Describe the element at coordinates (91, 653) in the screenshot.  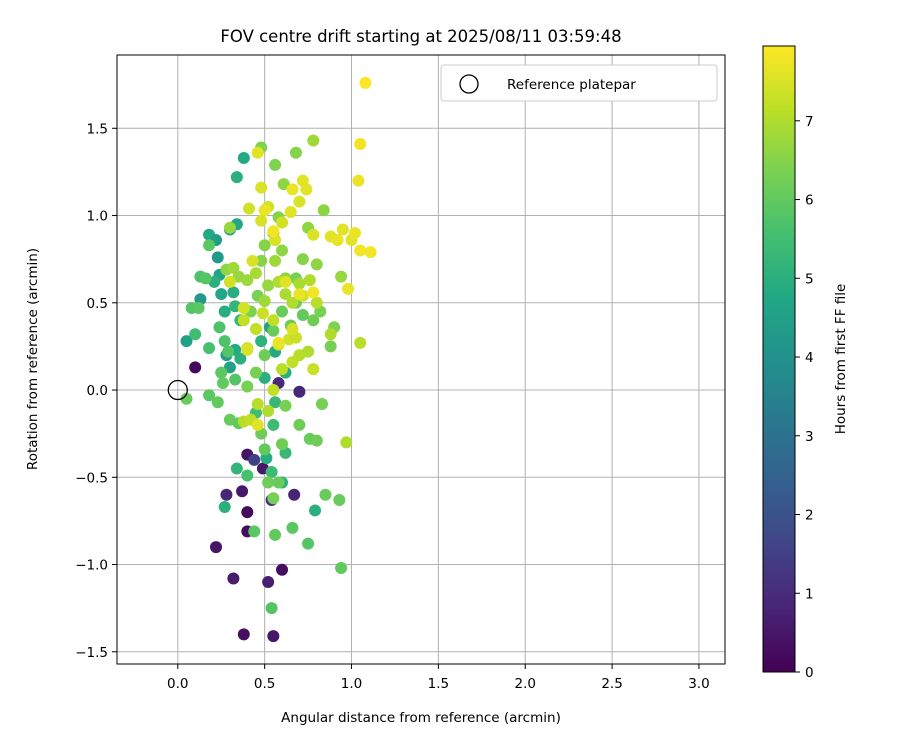
I see `y-tick-label: −1.5` at that location.